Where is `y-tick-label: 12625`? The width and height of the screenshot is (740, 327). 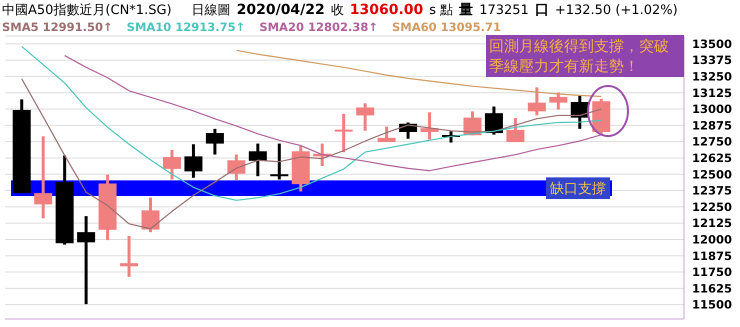 y-tick-label: 12625 is located at coordinates (712, 158).